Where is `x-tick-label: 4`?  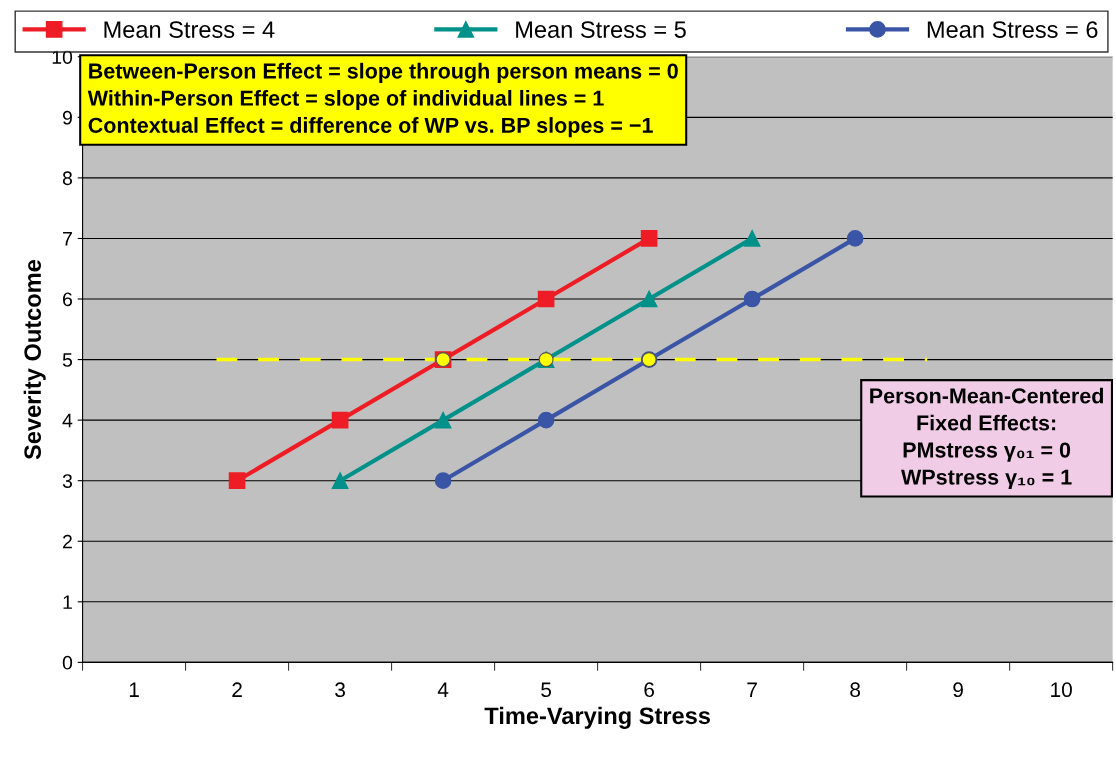
x-tick-label: 4 is located at coordinates (443, 689).